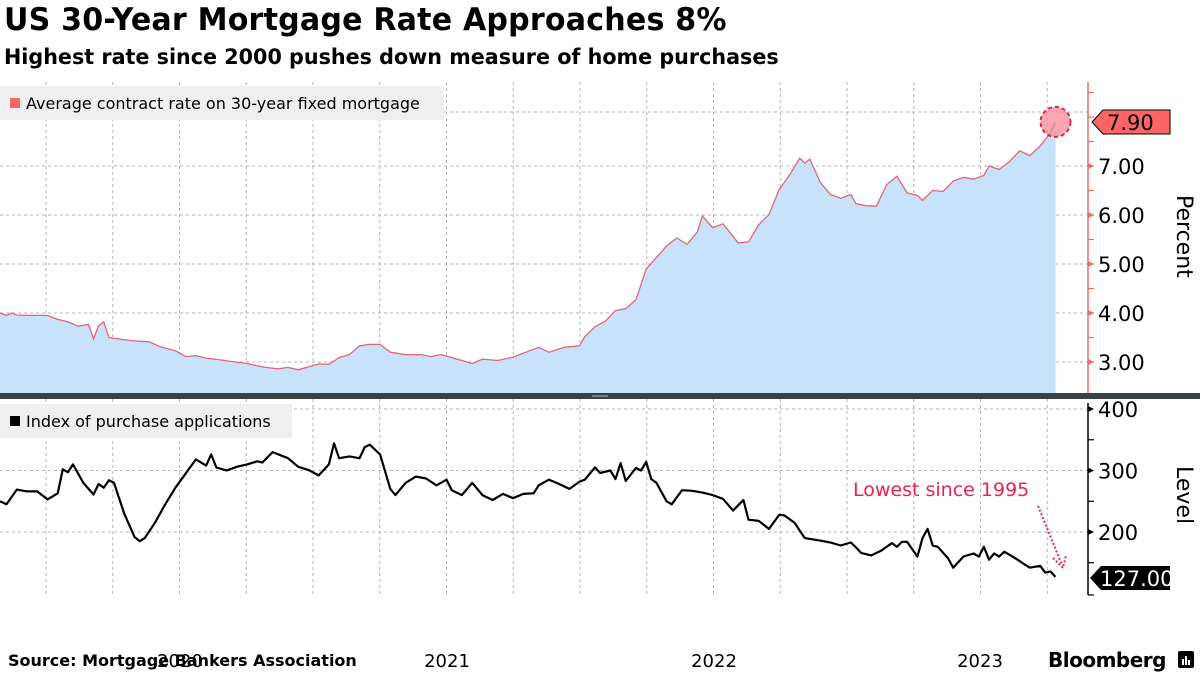 The image size is (1200, 675). Describe the element at coordinates (1107, 660) in the screenshot. I see `brand-logo: Bloomberg` at that location.